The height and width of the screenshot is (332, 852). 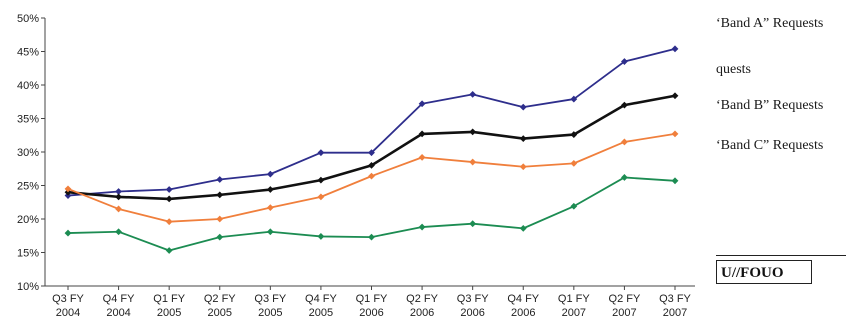 I want to click on y-tick-label: 10%, so click(x=28, y=287).